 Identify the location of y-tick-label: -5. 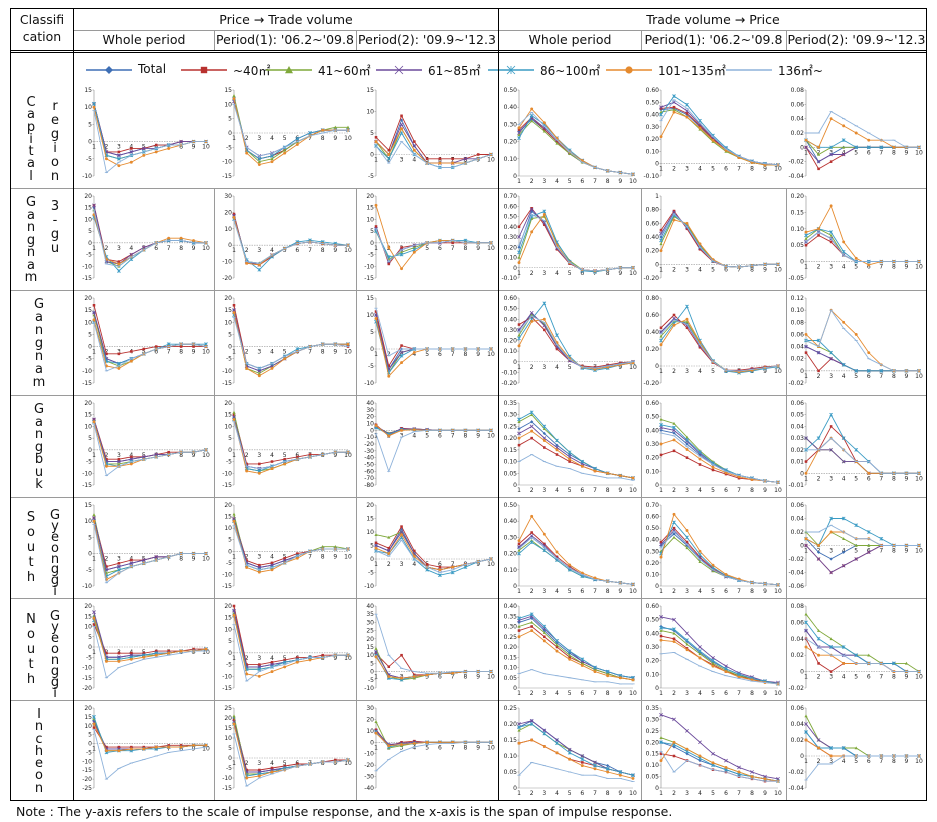
(89, 255).